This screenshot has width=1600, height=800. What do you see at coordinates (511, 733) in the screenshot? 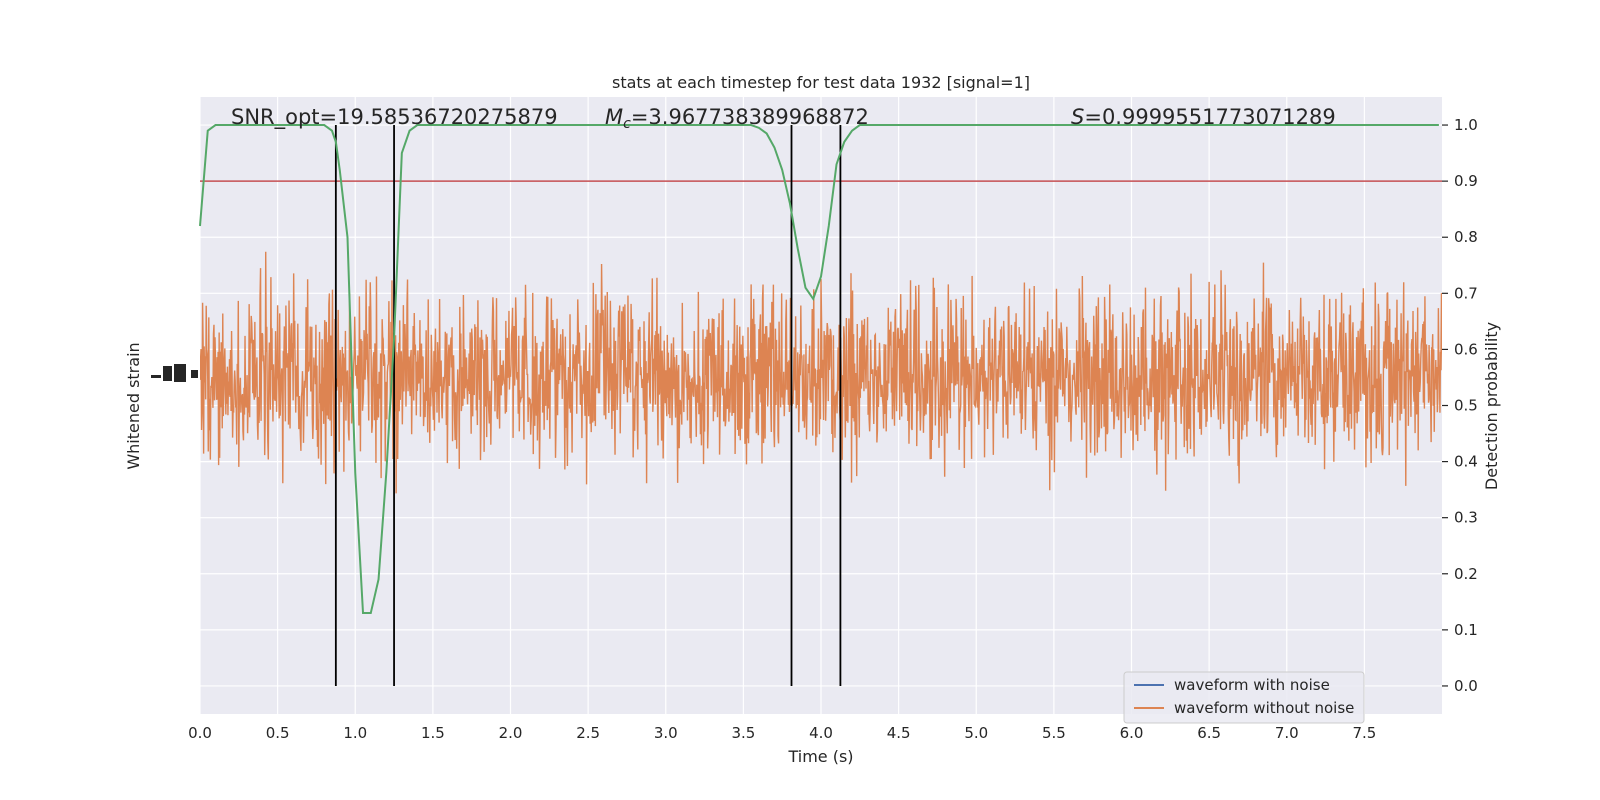
I see `x-tick-label-4: 2.0` at bounding box center [511, 733].